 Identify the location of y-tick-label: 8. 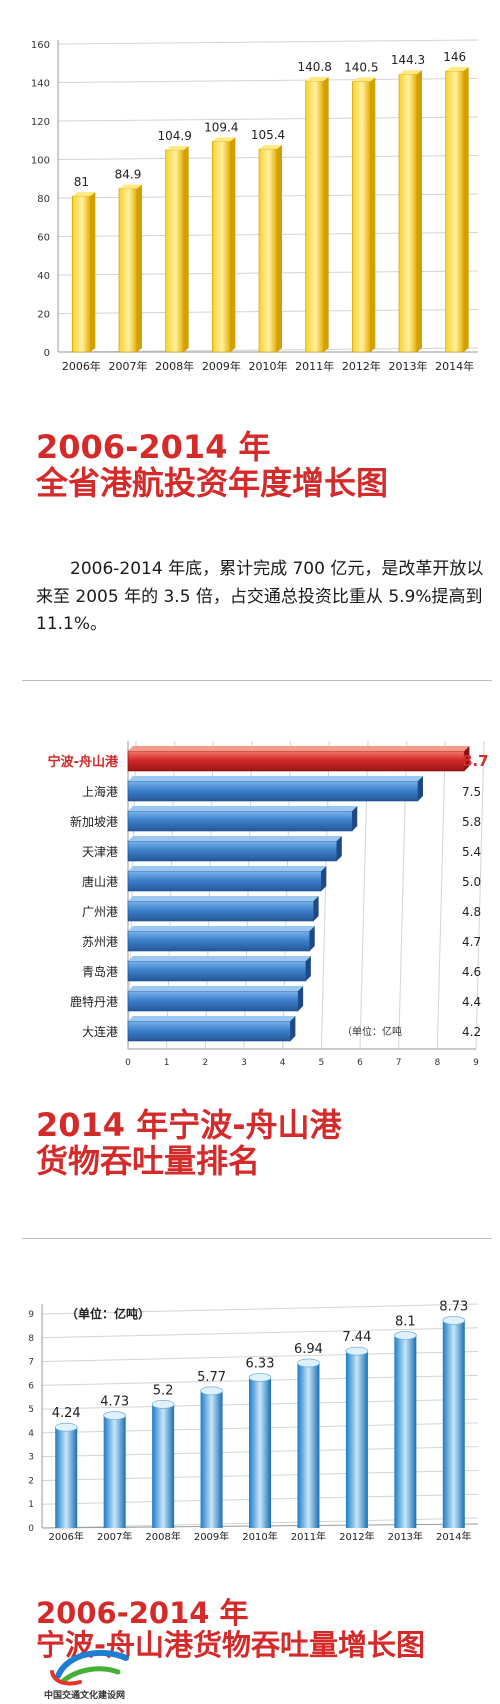
(31, 1339).